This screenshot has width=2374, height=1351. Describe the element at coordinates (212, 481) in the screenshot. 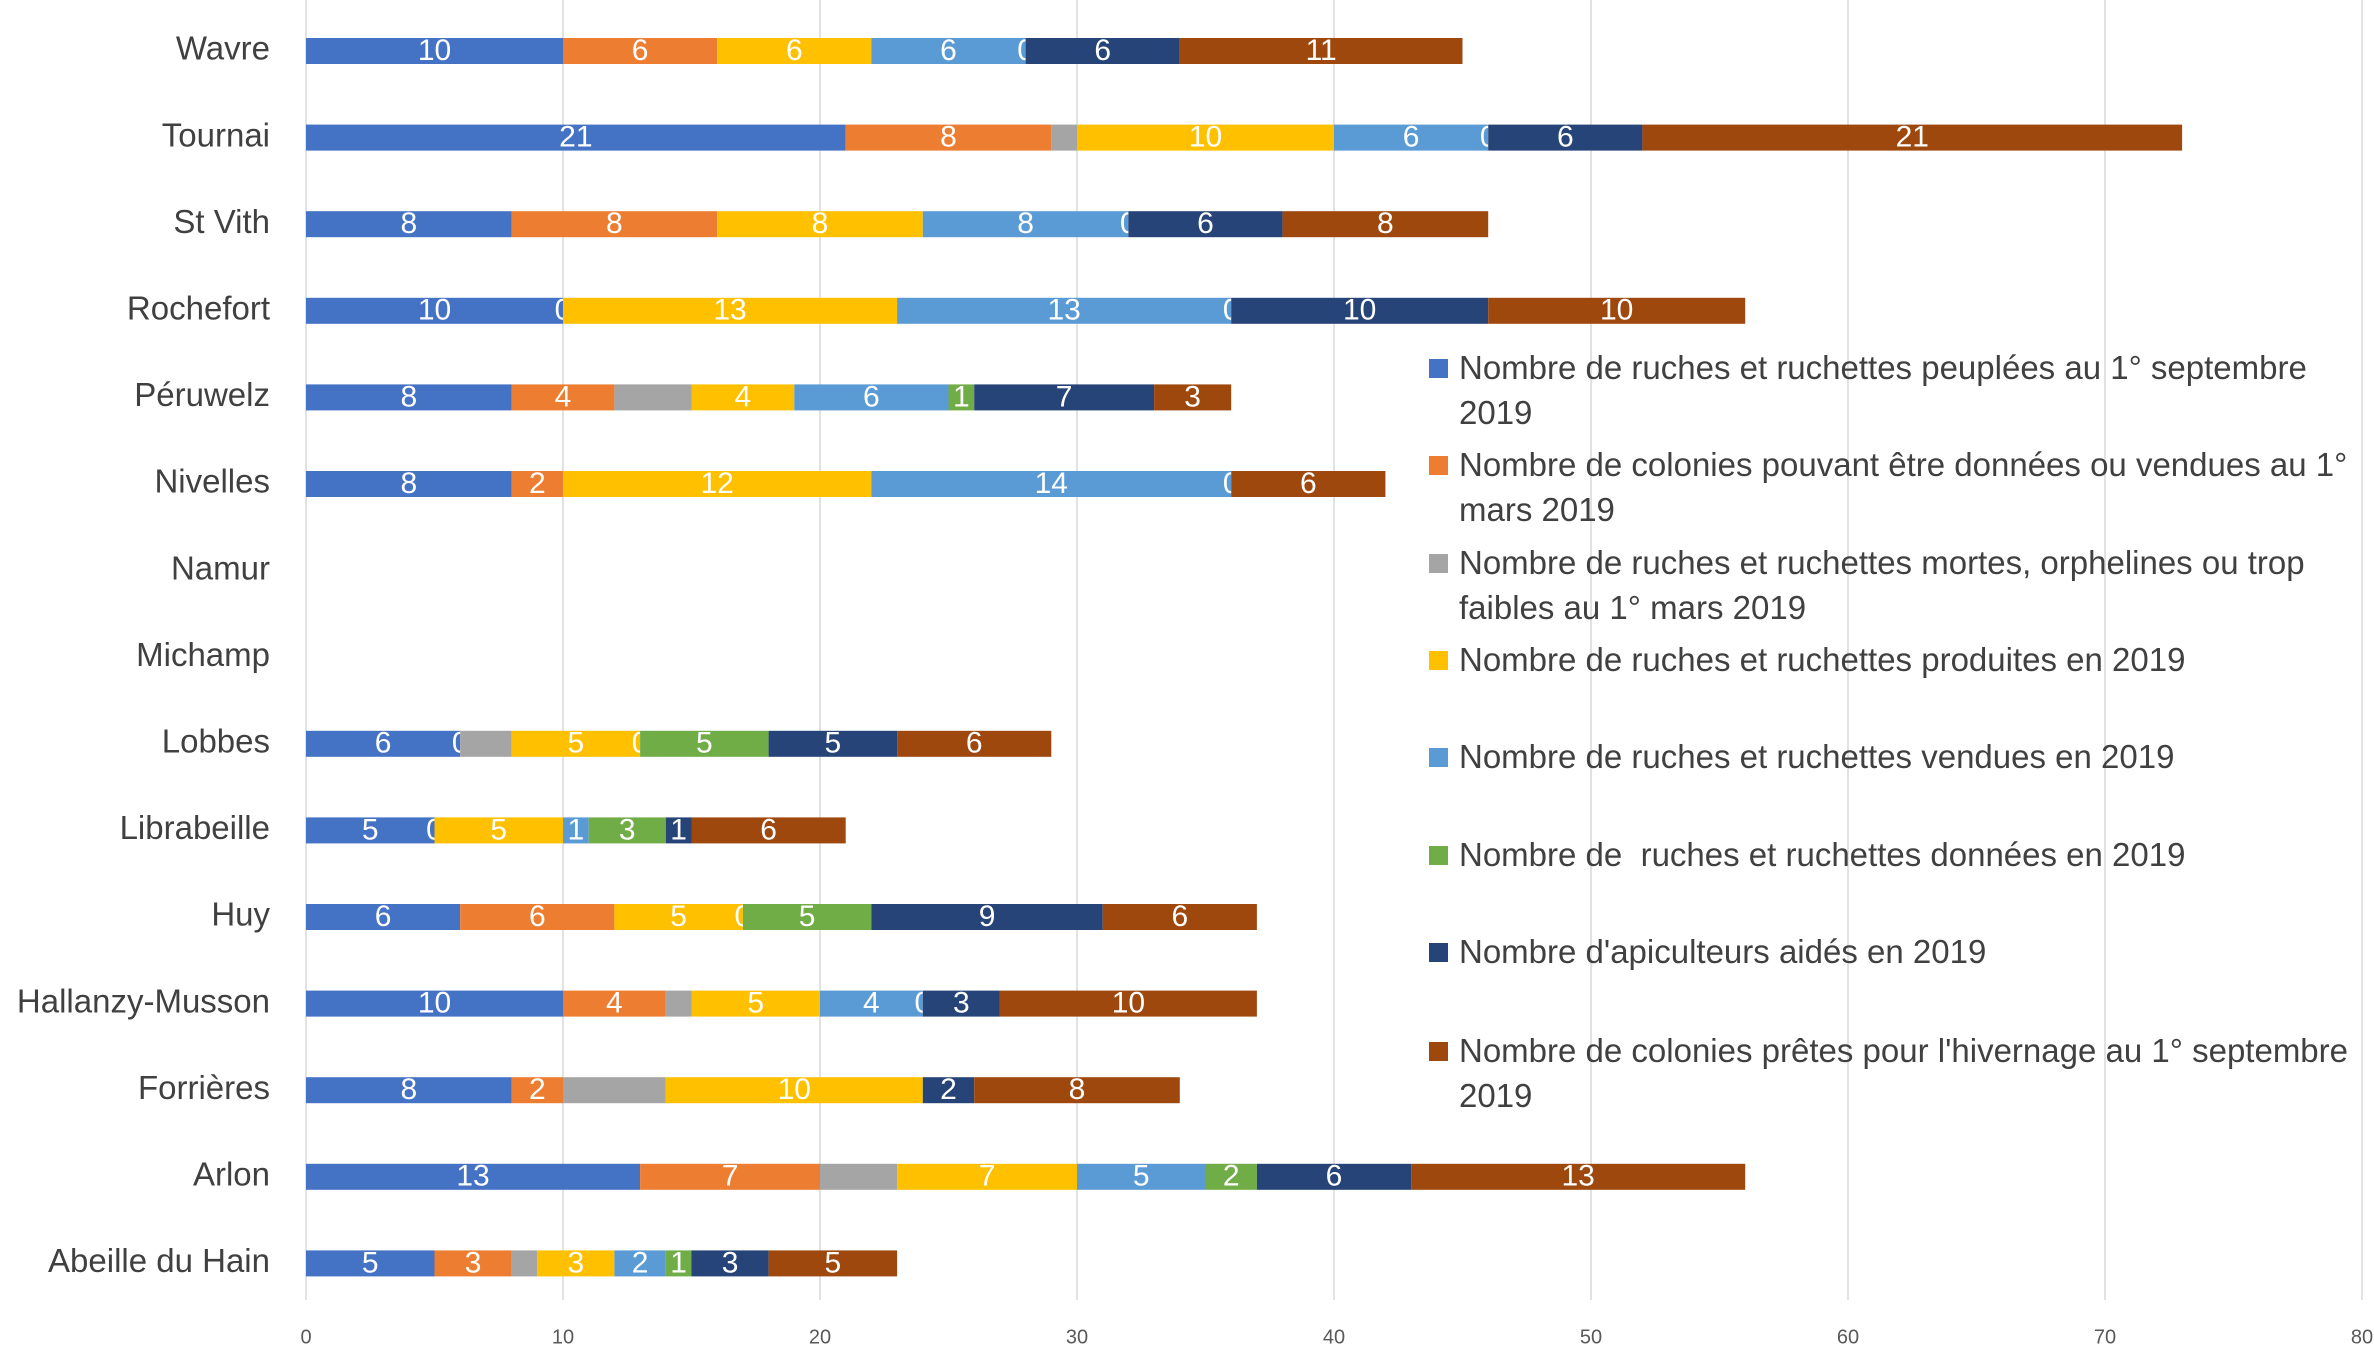

I see `category-label: Nivelles` at that location.